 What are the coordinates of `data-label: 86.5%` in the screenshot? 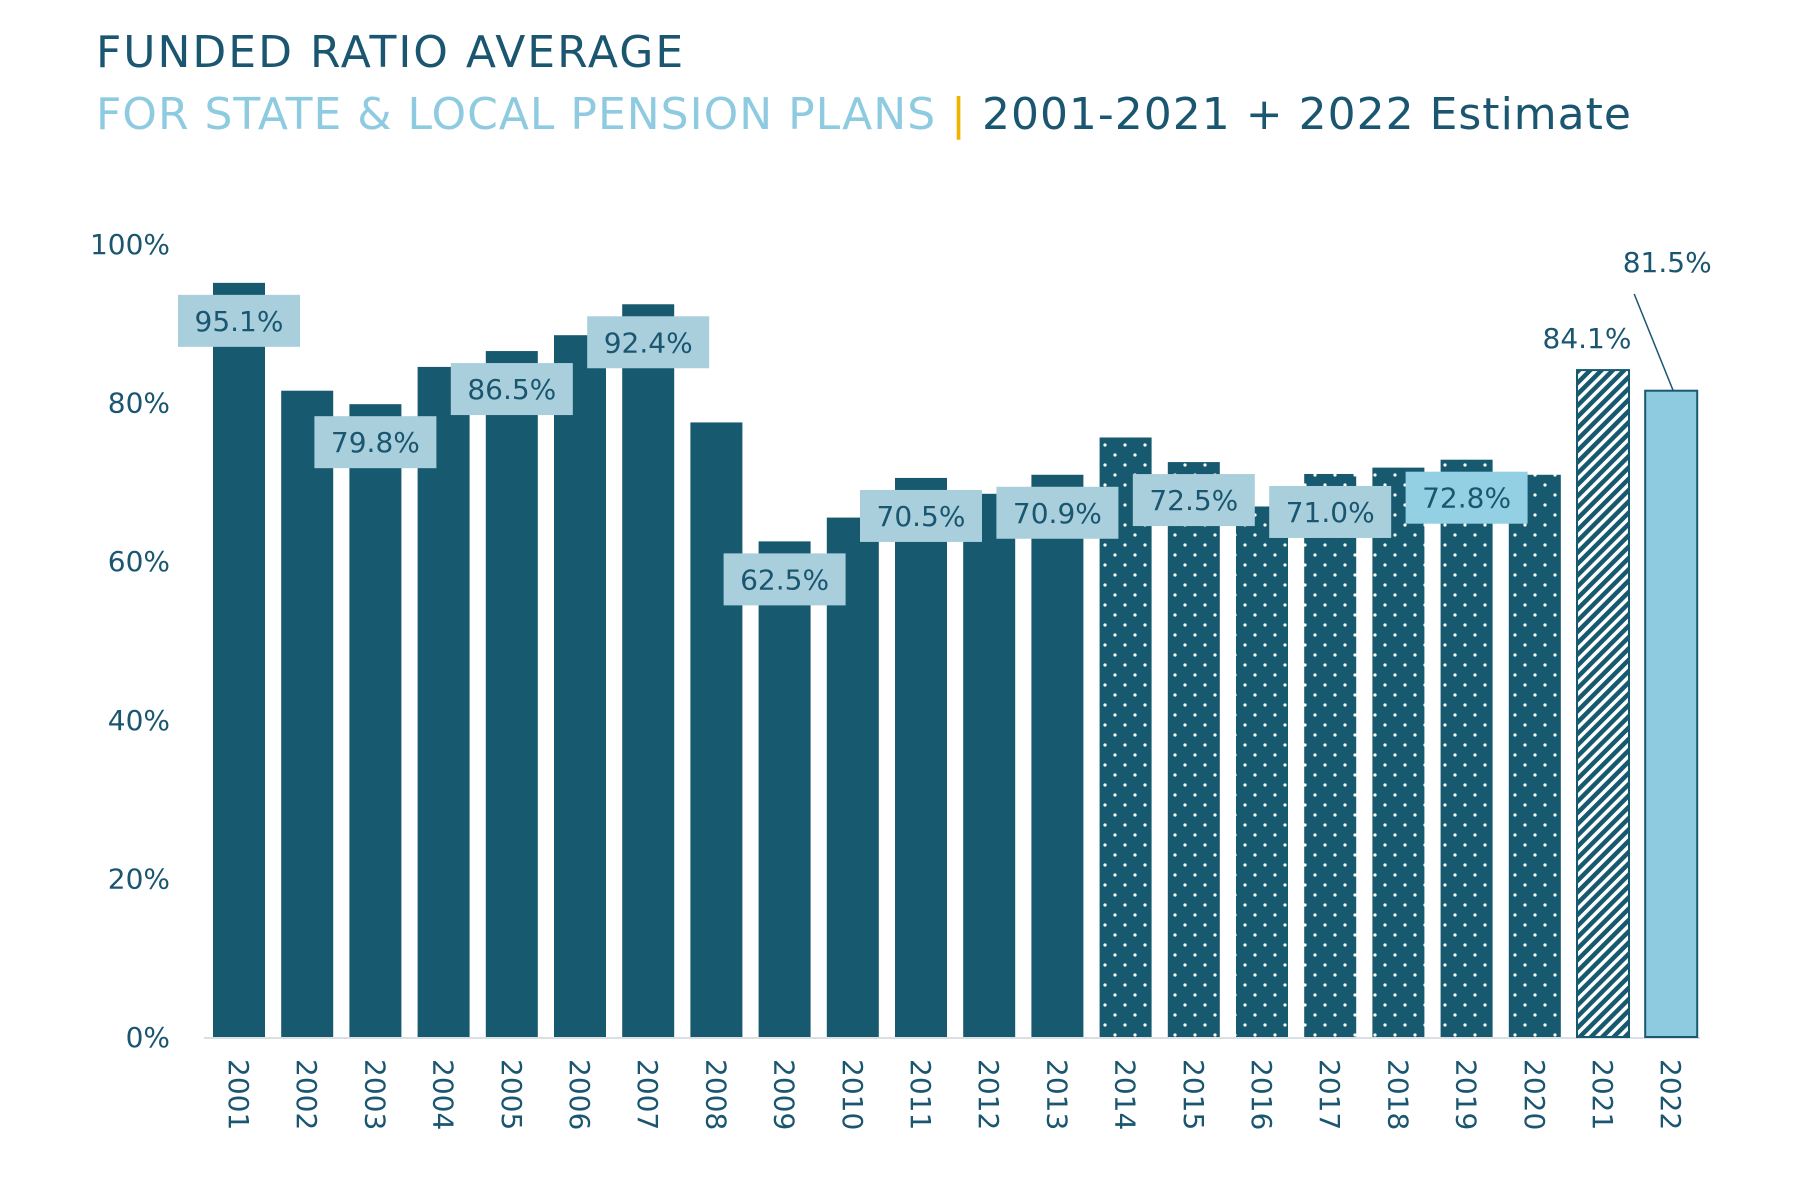 It's located at (511, 389).